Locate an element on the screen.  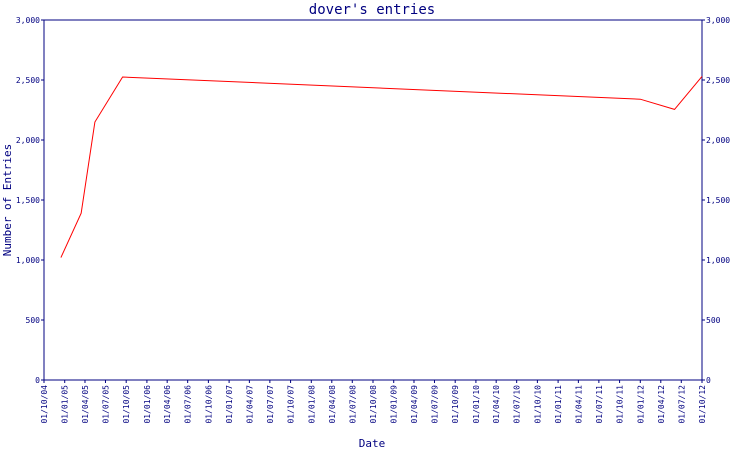
x-tick-label: 01/07/09 is located at coordinates (434, 404).